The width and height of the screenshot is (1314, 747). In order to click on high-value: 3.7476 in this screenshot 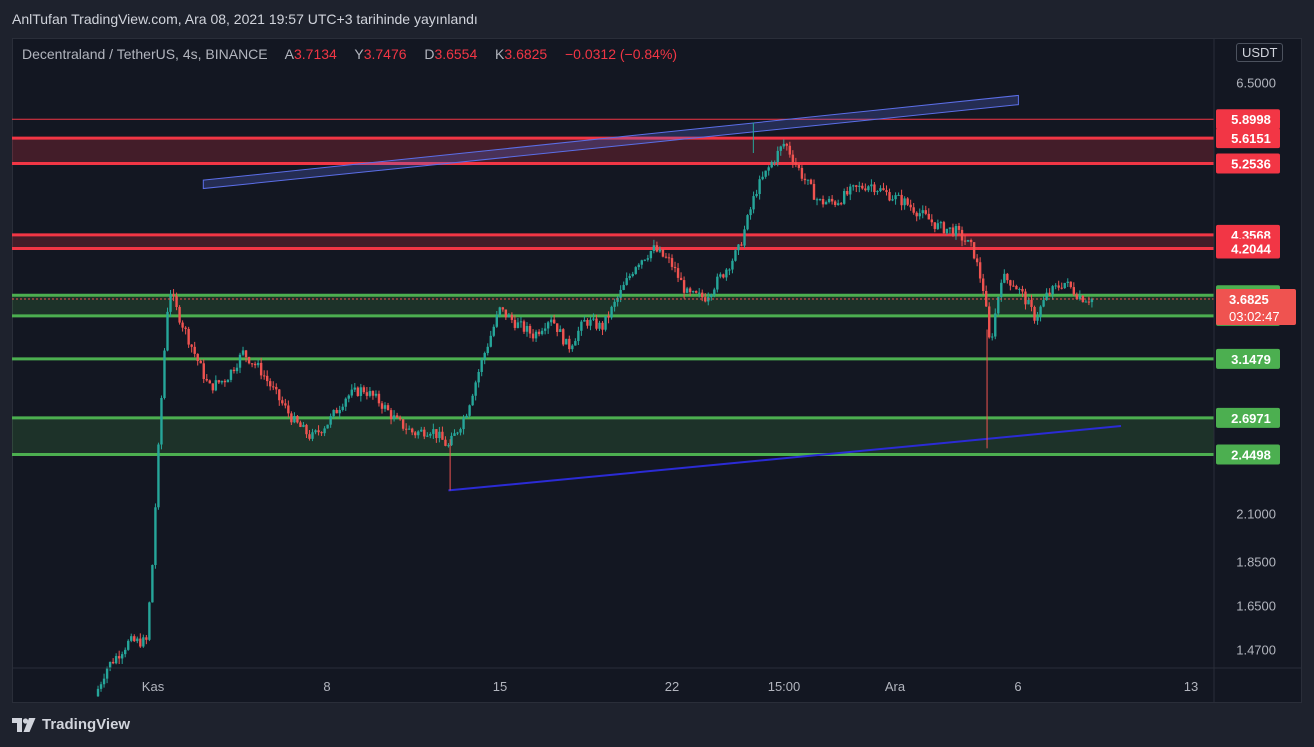, I will do `click(385, 54)`.